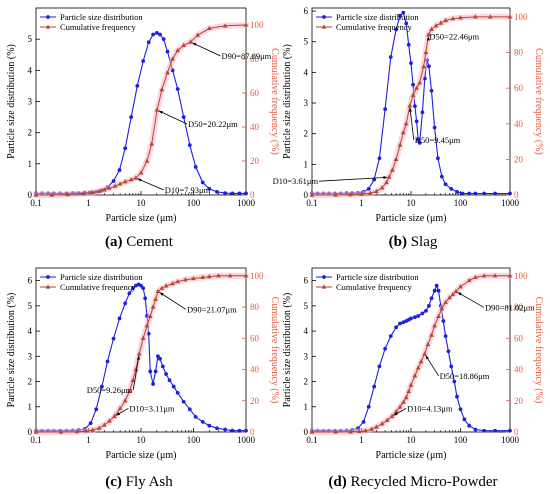 Image resolution: width=550 pixels, height=494 pixels. I want to click on caption-letter: (c), so click(113, 482).